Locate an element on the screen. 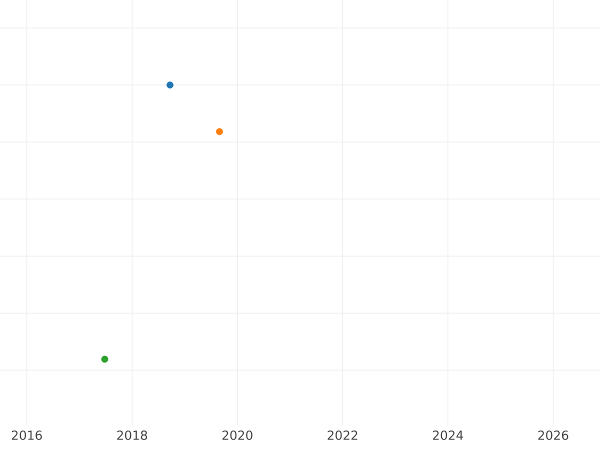 The width and height of the screenshot is (600, 450). x-tick-label: 2026 is located at coordinates (553, 435).